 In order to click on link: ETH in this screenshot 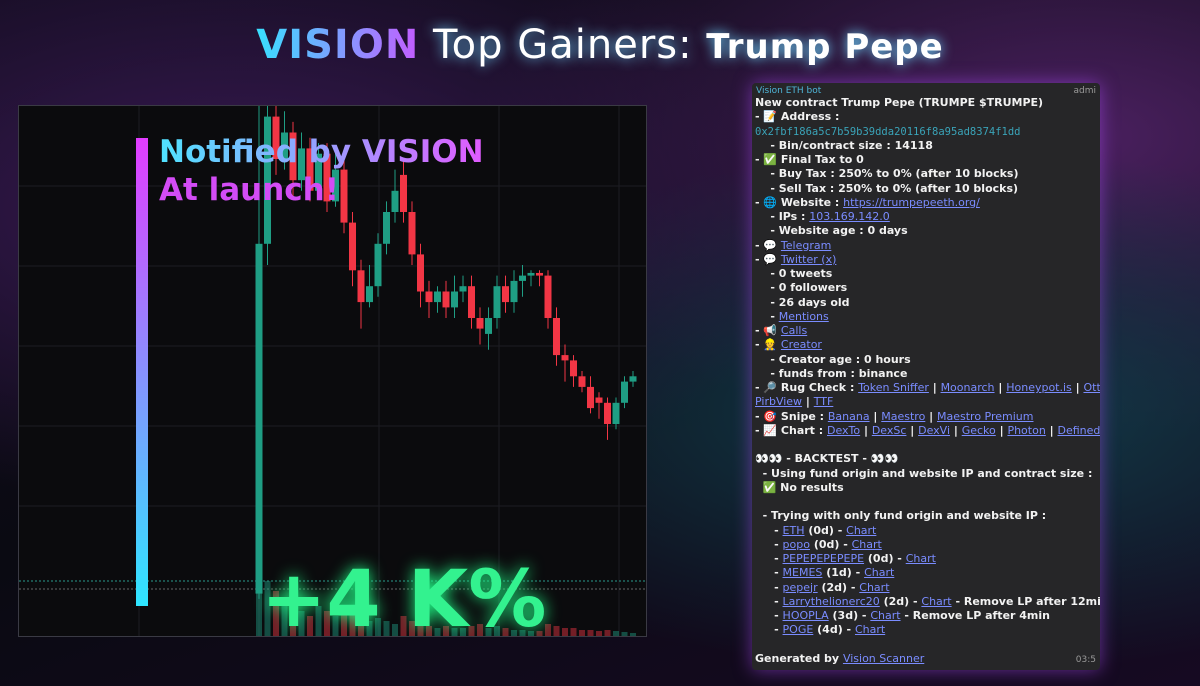, I will do `click(793, 530)`.